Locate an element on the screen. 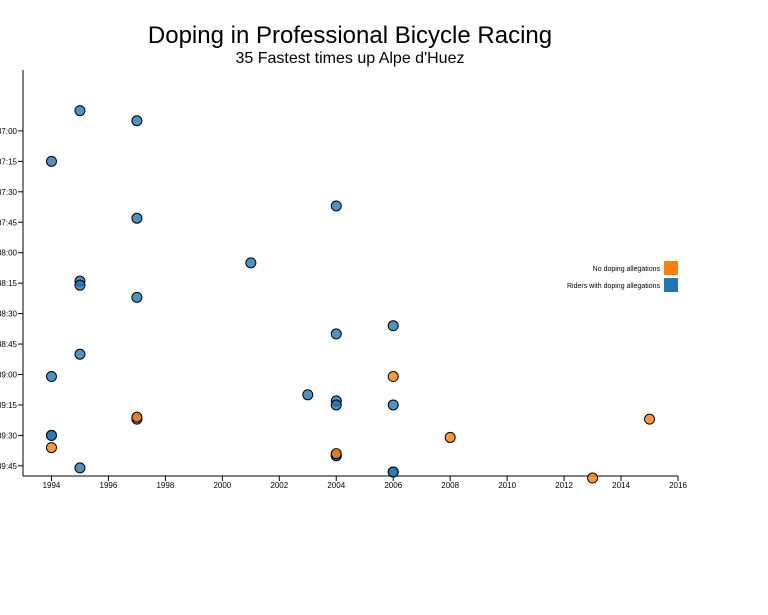 The width and height of the screenshot is (768, 615). x-tick-label: 2014 is located at coordinates (621, 485).